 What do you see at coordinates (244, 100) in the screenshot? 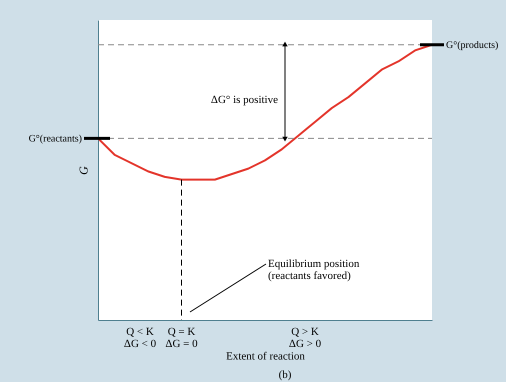
I see `annotation: ΔG° is positive` at bounding box center [244, 100].